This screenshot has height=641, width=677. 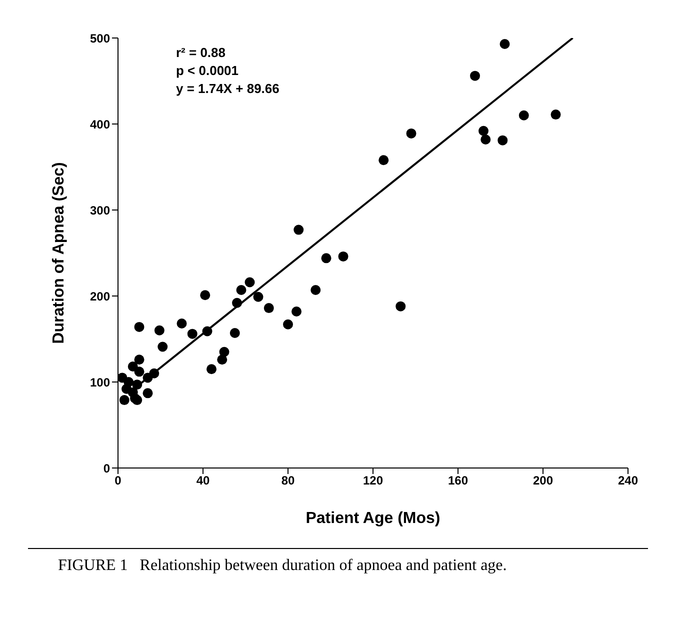 I want to click on y-axis-title: Duration of Apnea (Sec), so click(x=59, y=253).